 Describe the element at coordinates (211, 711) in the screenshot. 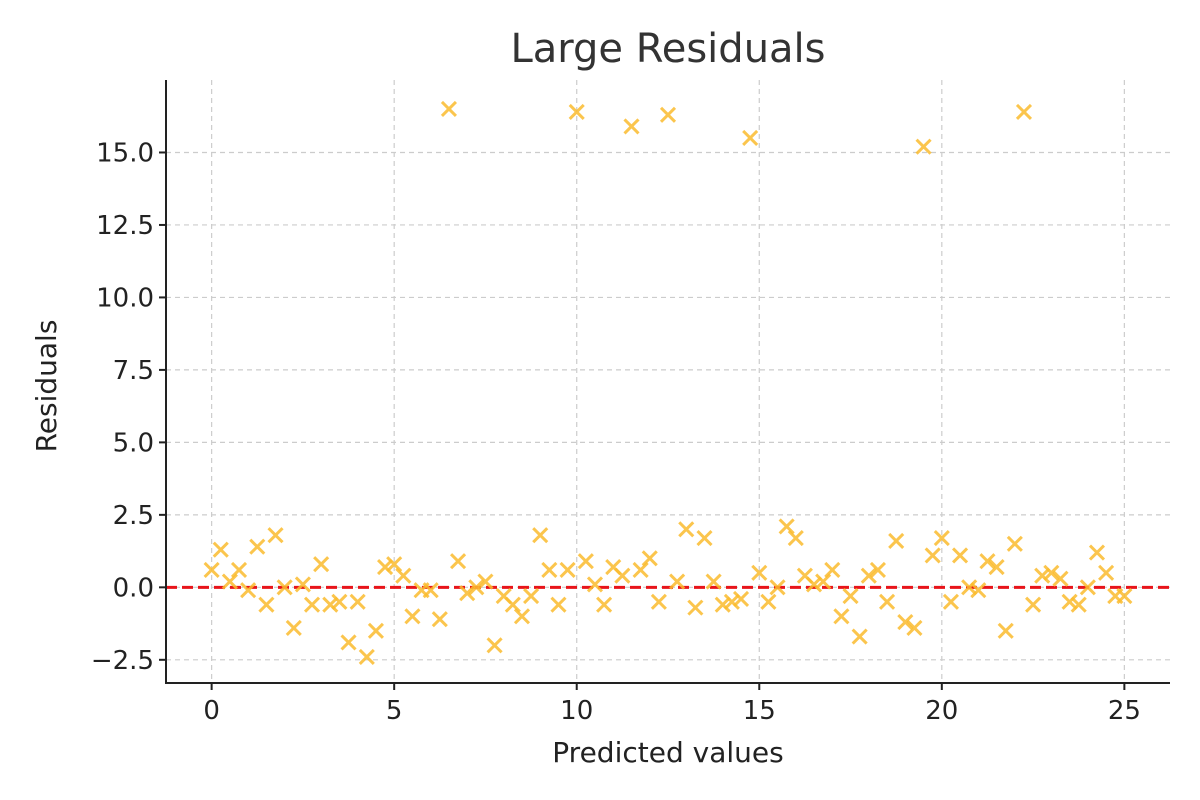

I see `x-tick-label: 0` at that location.